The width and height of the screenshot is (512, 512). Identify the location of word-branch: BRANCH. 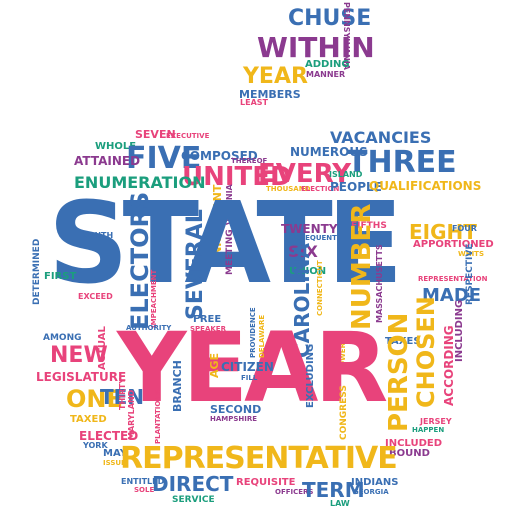
(177, 386).